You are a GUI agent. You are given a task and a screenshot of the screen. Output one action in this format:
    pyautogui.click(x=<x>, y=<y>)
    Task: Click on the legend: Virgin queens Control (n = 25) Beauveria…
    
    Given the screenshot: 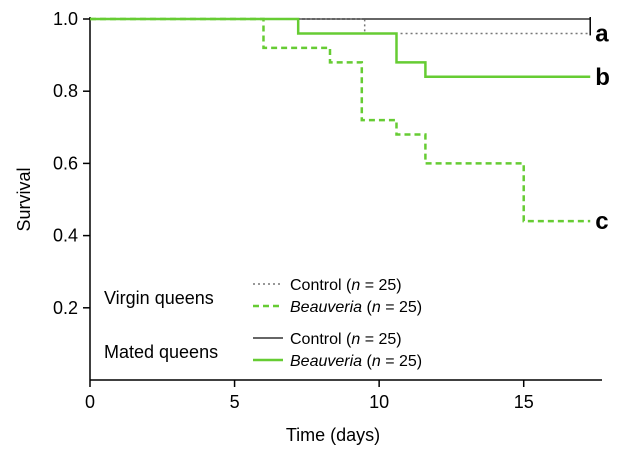 What is the action you would take?
    pyautogui.click(x=263, y=323)
    